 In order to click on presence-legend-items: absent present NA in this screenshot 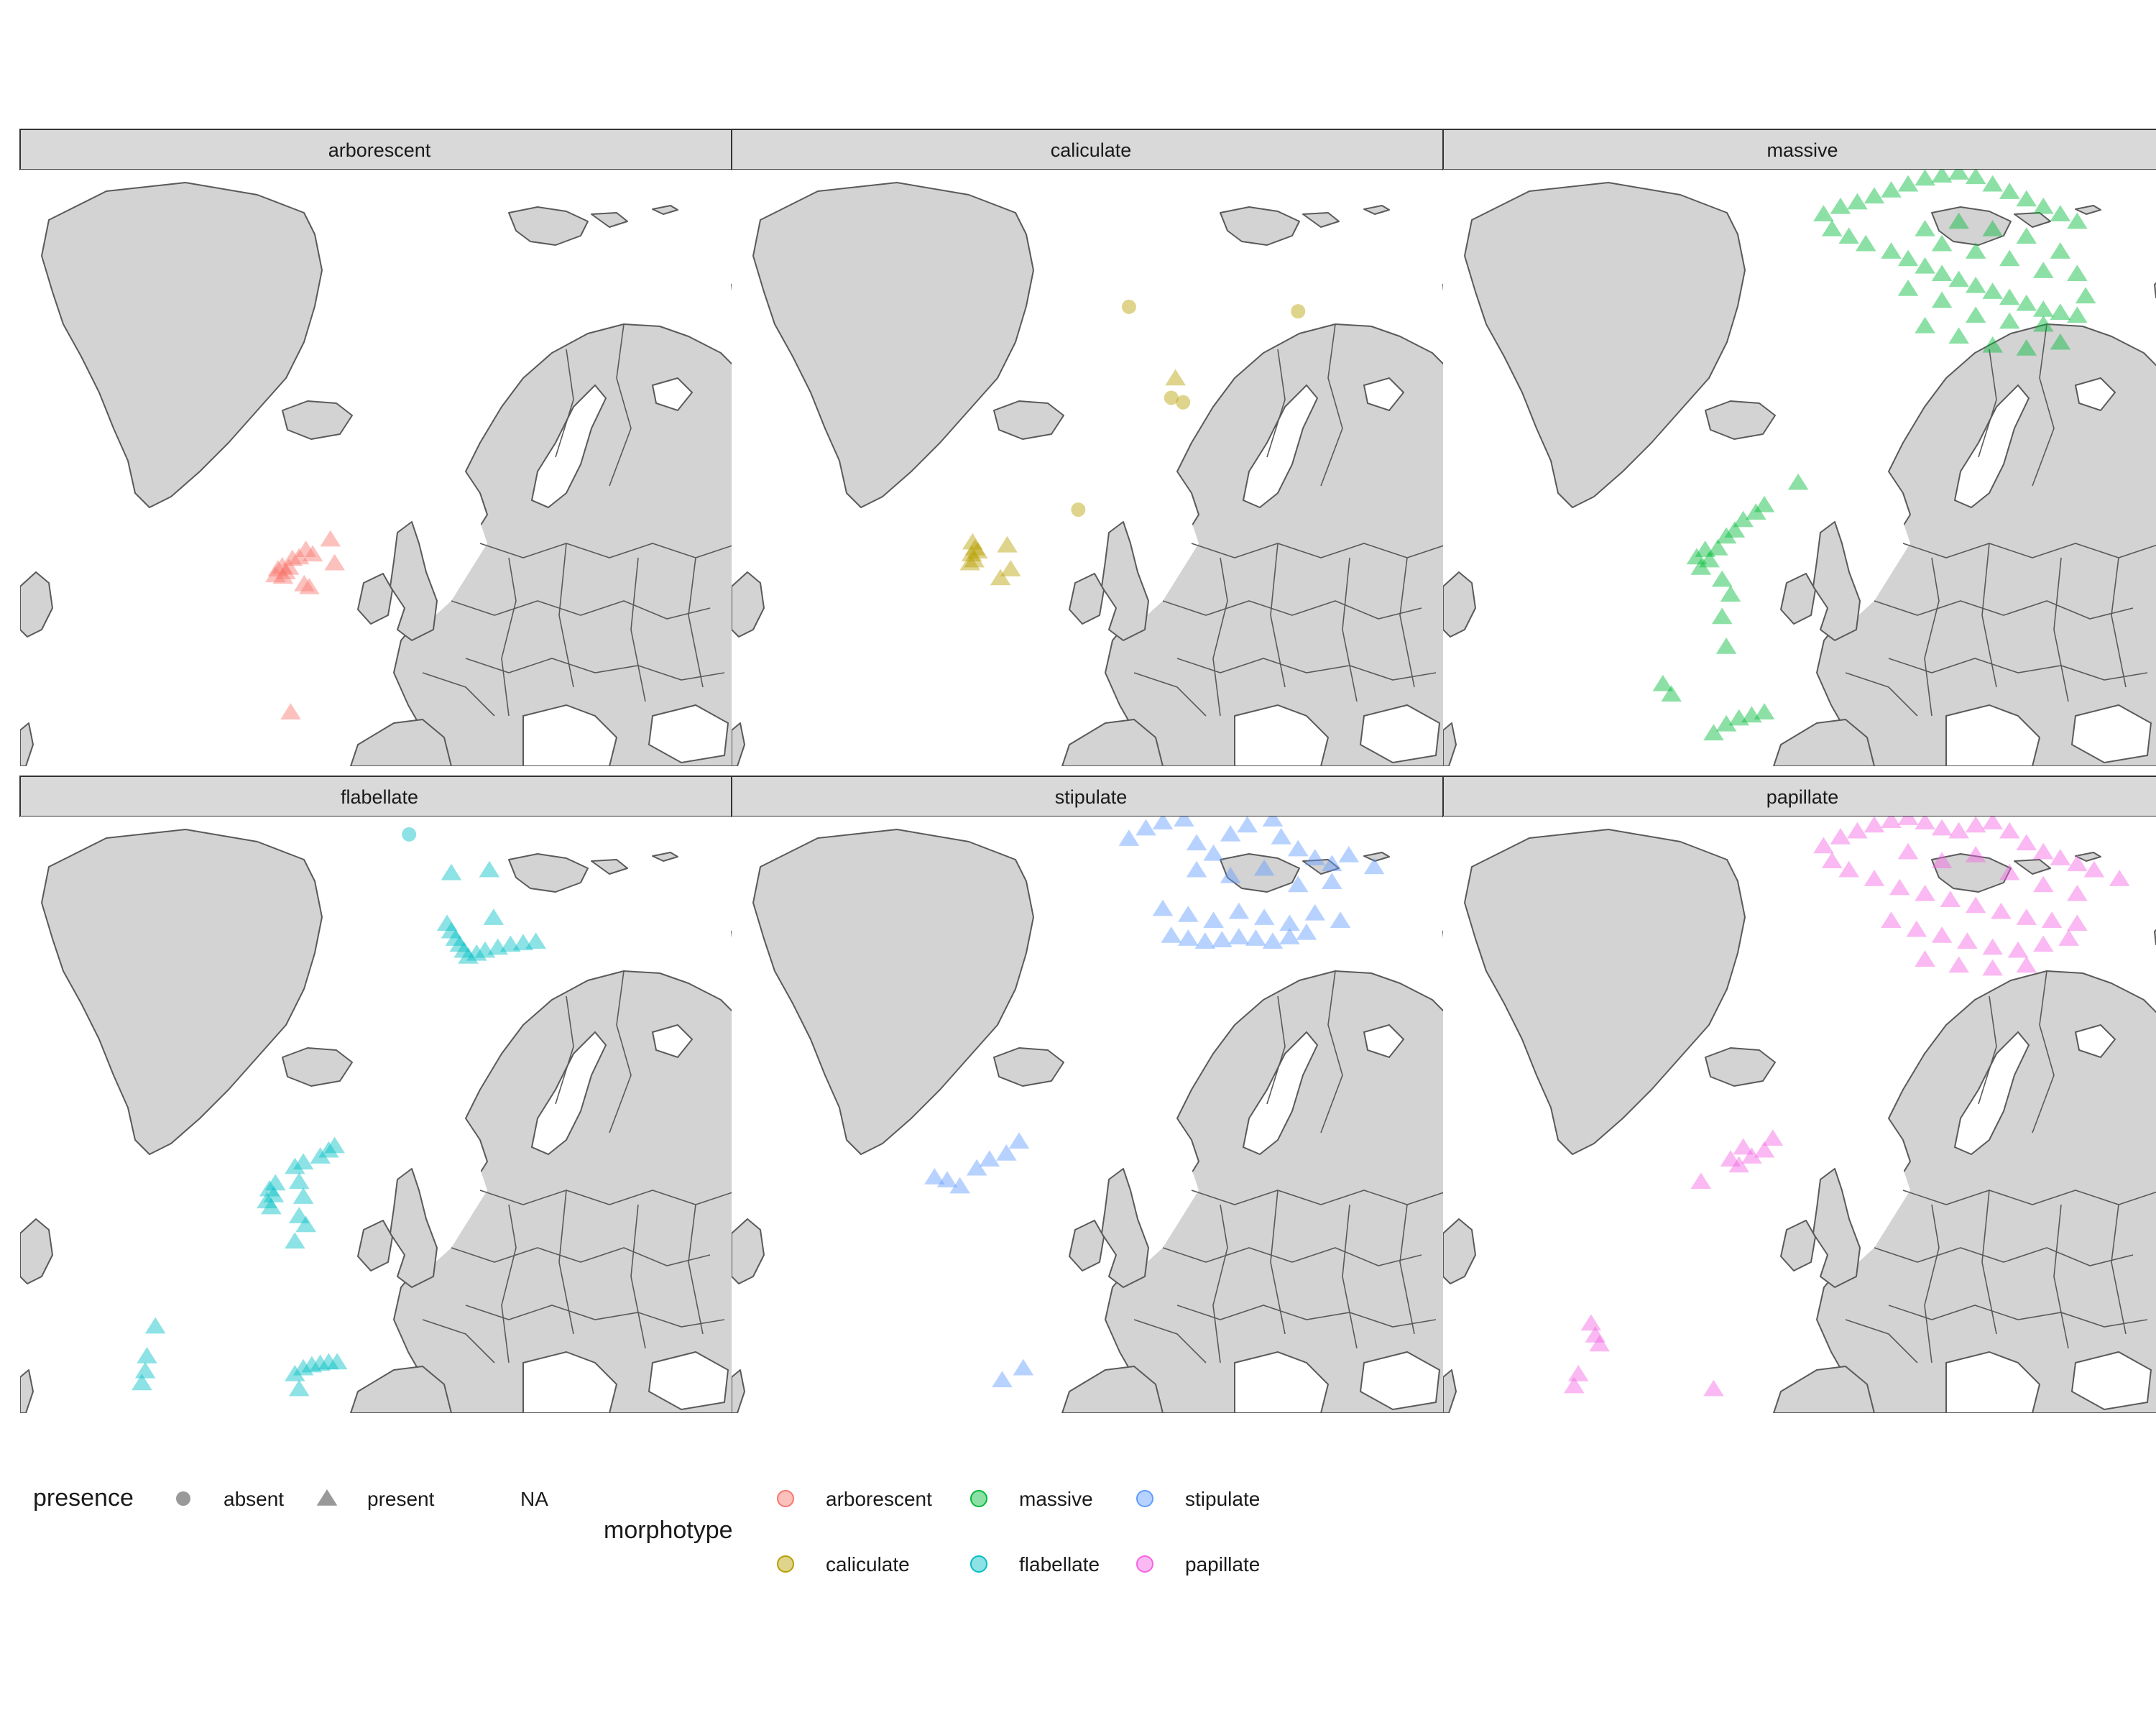, I will do `click(362, 1499)`.